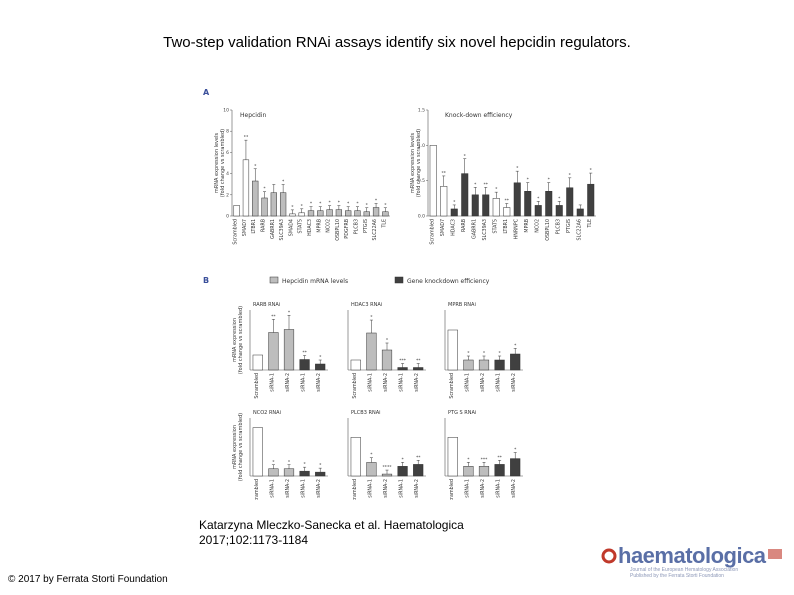 This screenshot has height=595, width=794. I want to click on category-label: STAT5, so click(495, 226).